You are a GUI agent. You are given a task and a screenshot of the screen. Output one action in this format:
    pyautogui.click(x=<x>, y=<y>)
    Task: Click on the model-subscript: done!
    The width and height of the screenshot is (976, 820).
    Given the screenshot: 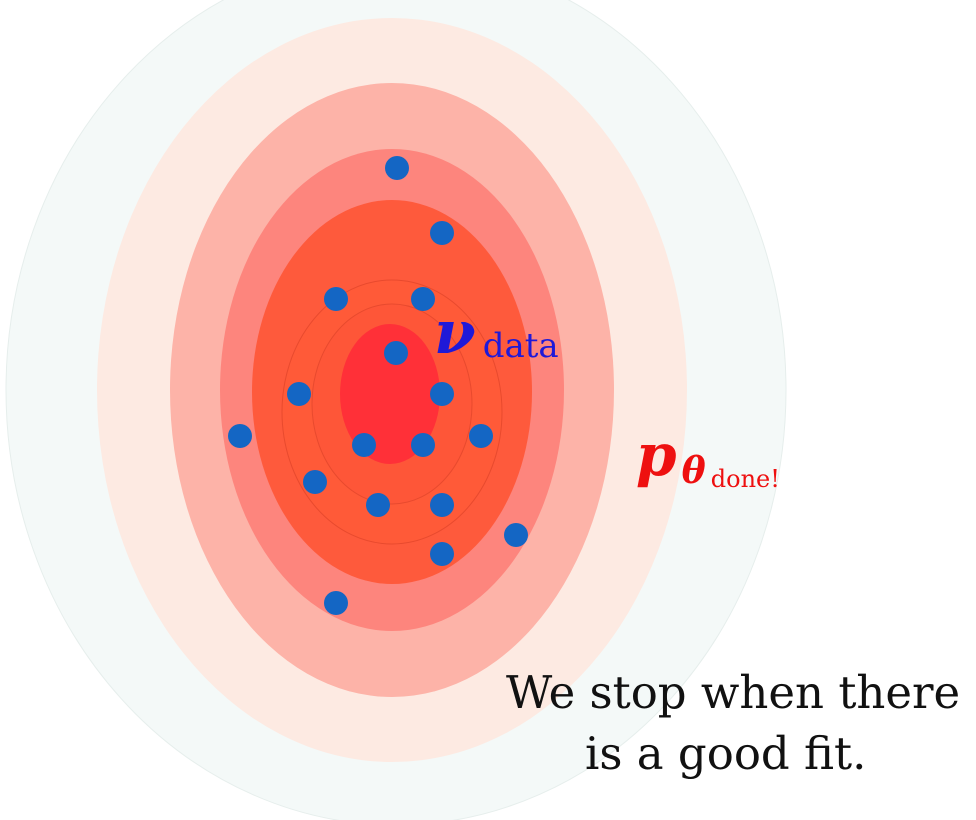 What is the action you would take?
    pyautogui.click(x=745, y=479)
    